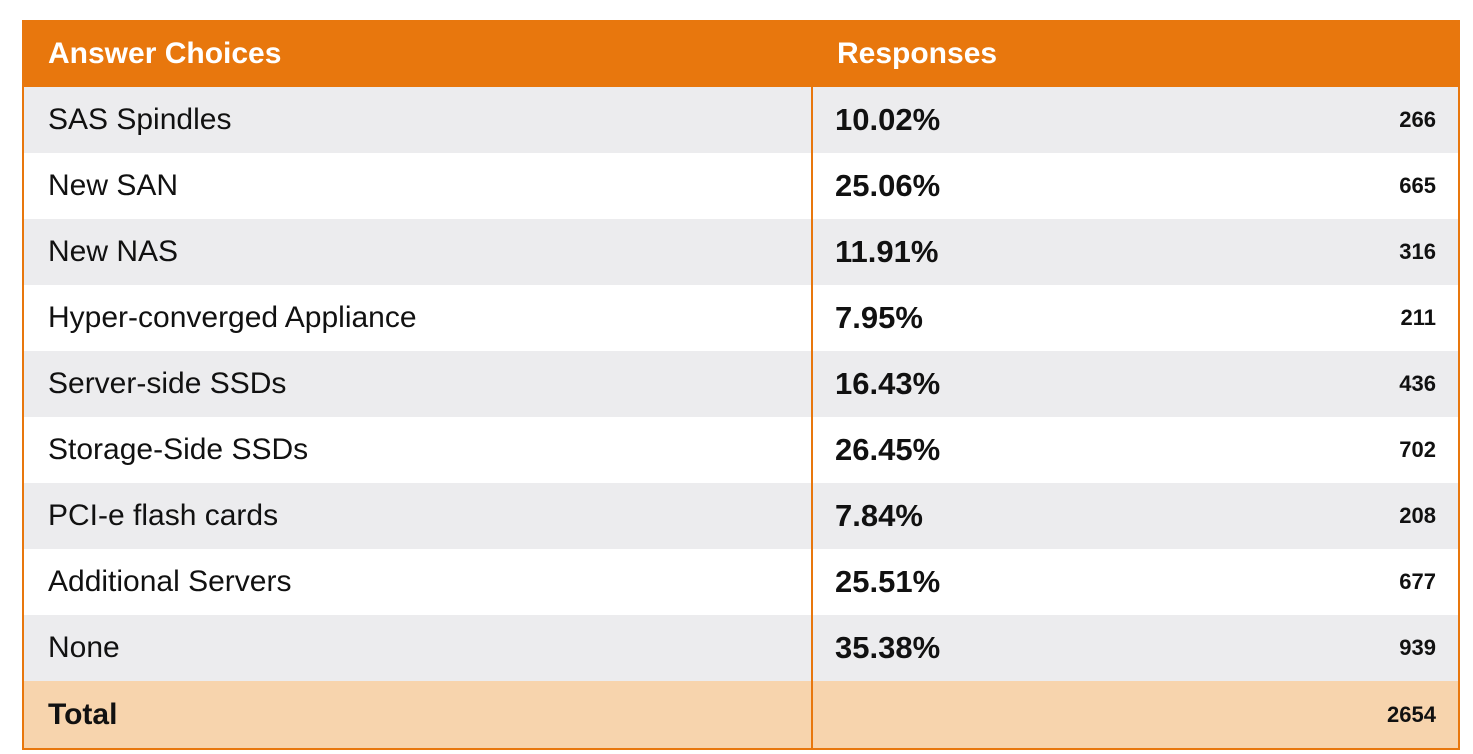 Image resolution: width=1473 pixels, height=754 pixels. I want to click on response-percent: 7.84%, so click(879, 515).